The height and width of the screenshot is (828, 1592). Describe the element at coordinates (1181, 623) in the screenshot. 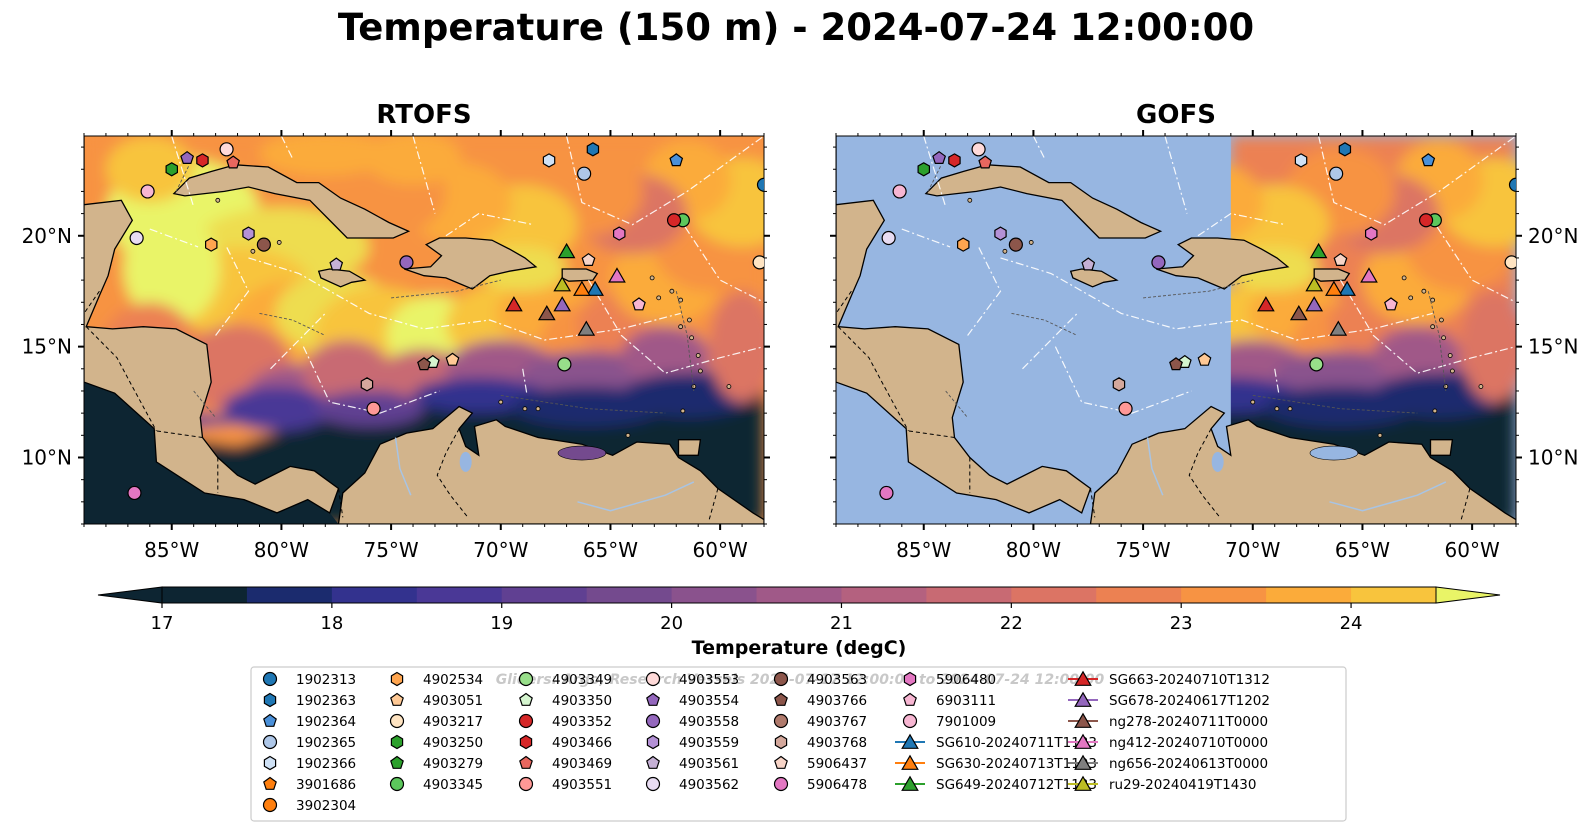

I see `colorbar-tick-label: 23` at that location.